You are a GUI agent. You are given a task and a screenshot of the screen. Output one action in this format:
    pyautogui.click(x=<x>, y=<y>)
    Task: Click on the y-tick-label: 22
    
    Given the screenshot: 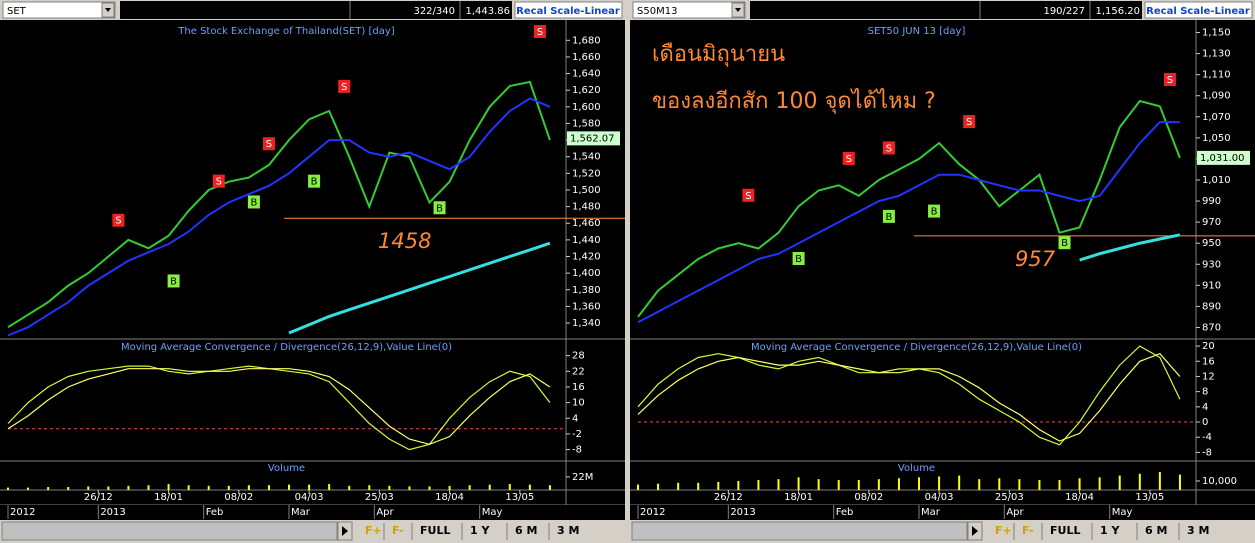 What is the action you would take?
    pyautogui.click(x=578, y=371)
    